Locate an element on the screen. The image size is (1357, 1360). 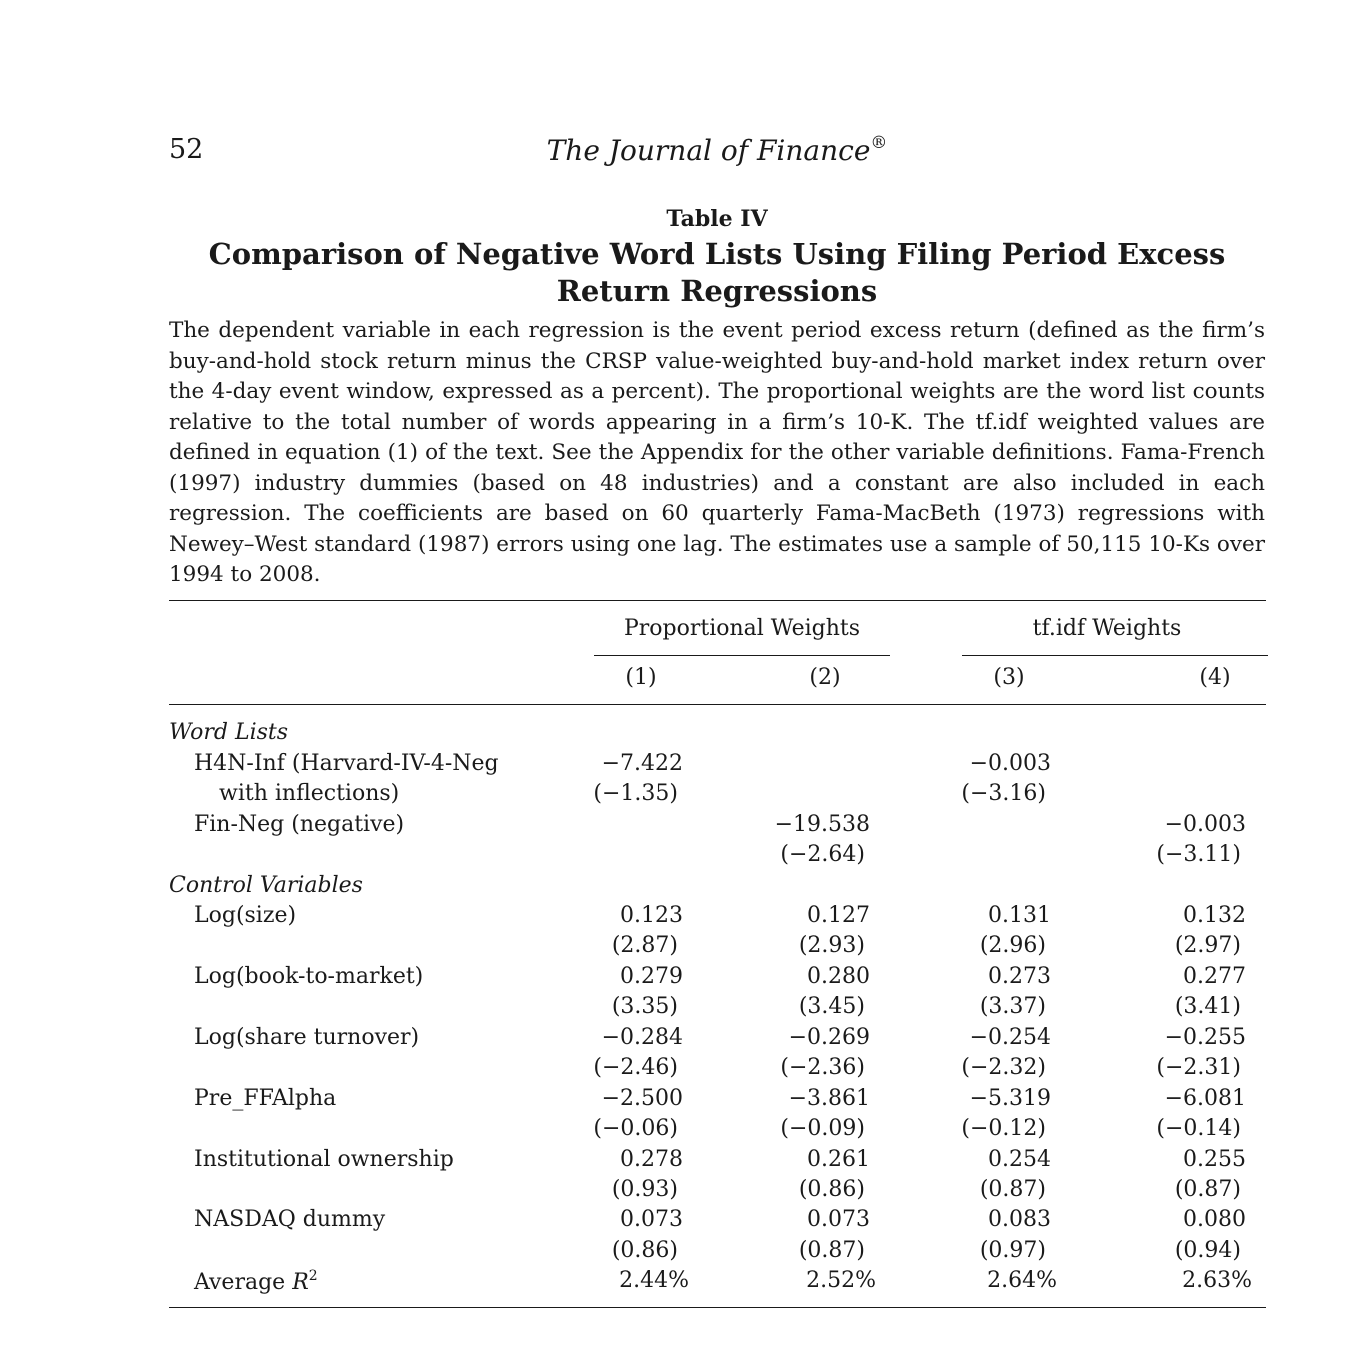
nasdaq-t-1: (0.86) is located at coordinates (644, 1250).